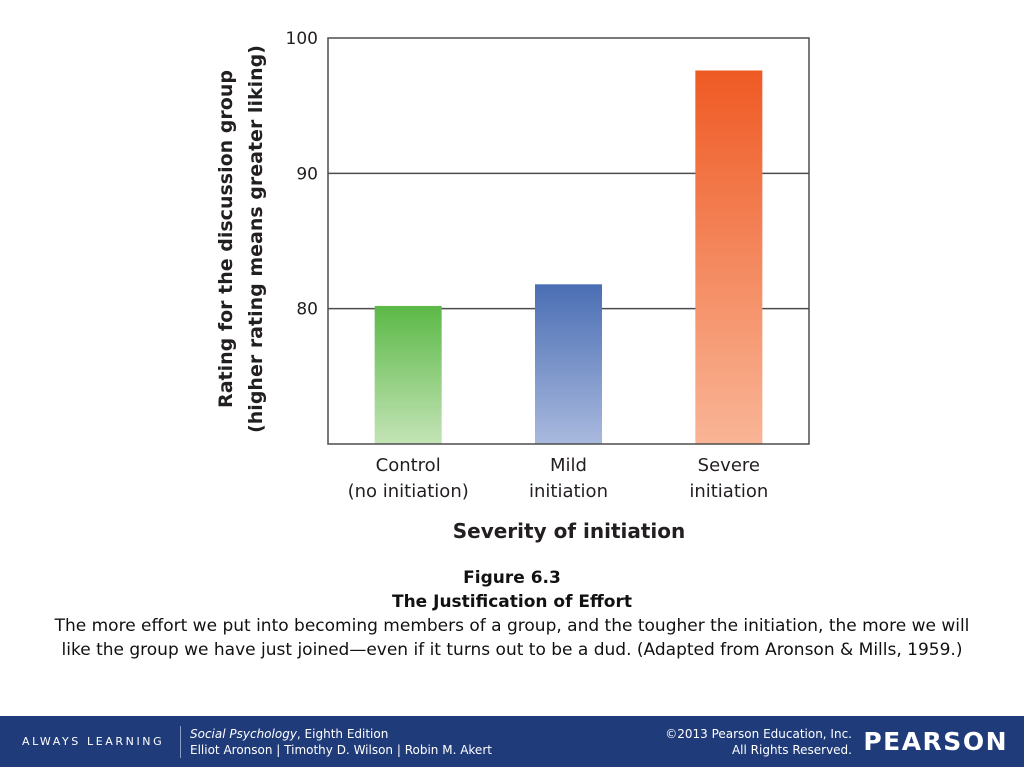  Describe the element at coordinates (512, 578) in the screenshot. I see `figure-number: Figure 6.3` at that location.